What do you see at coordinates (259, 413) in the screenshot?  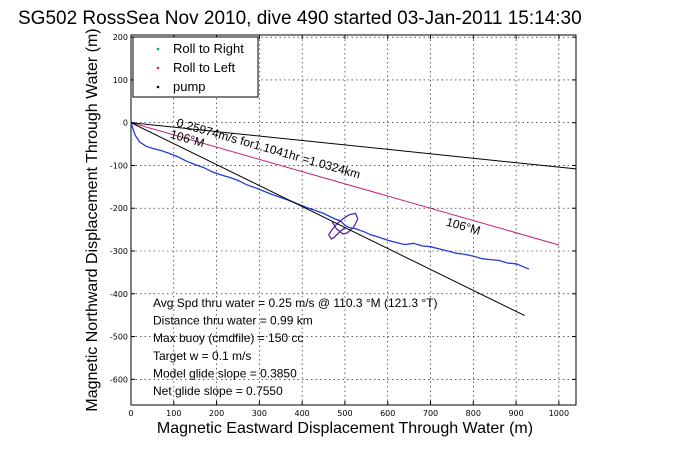 I see `x-tick-label: 300` at bounding box center [259, 413].